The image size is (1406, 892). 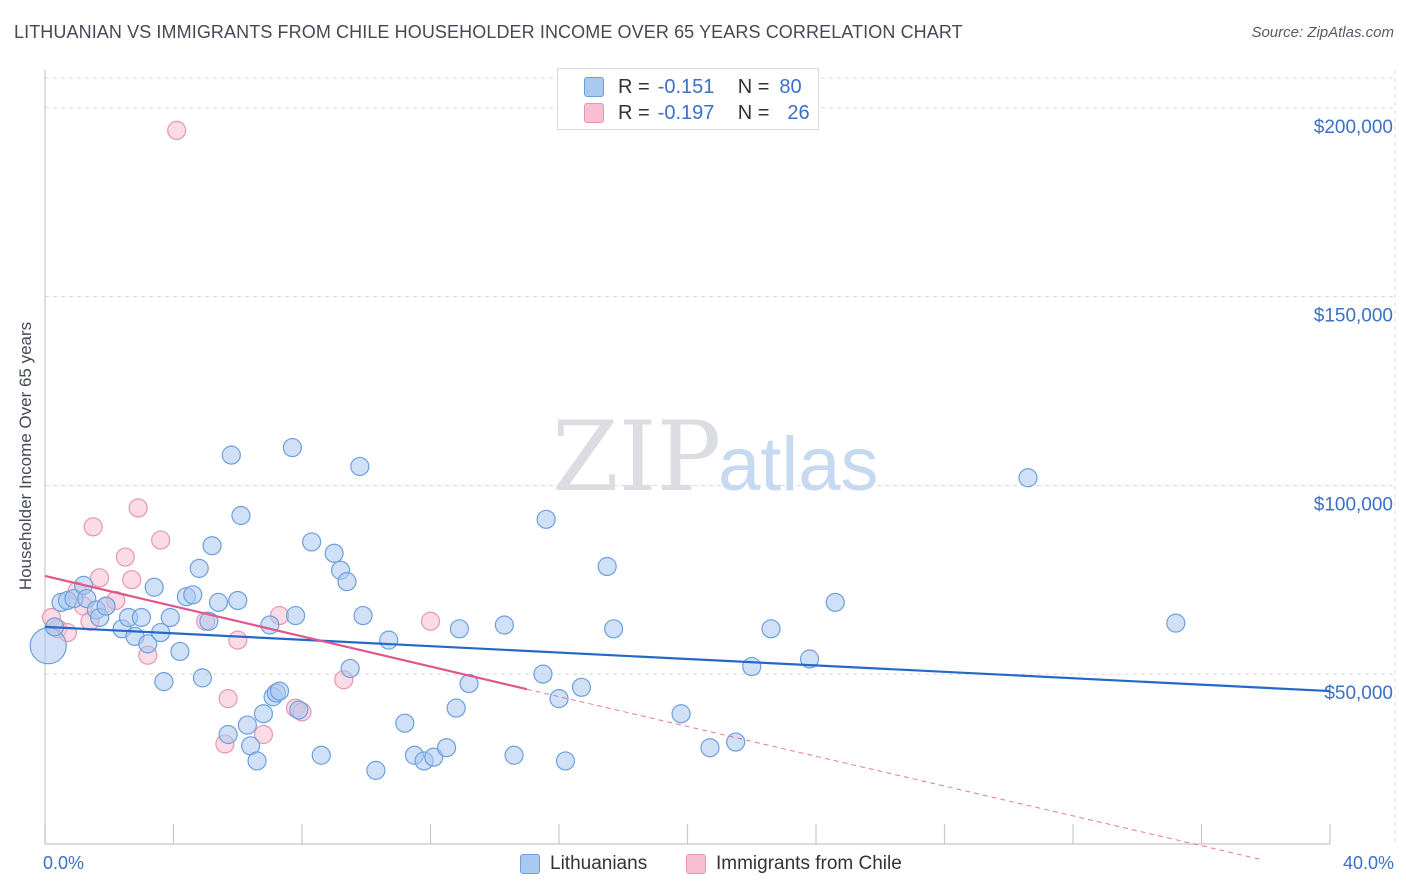 I want to click on stats-legend-box: R = -0.151 N = 80 R = -0.197 N = 26, so click(x=688, y=99).